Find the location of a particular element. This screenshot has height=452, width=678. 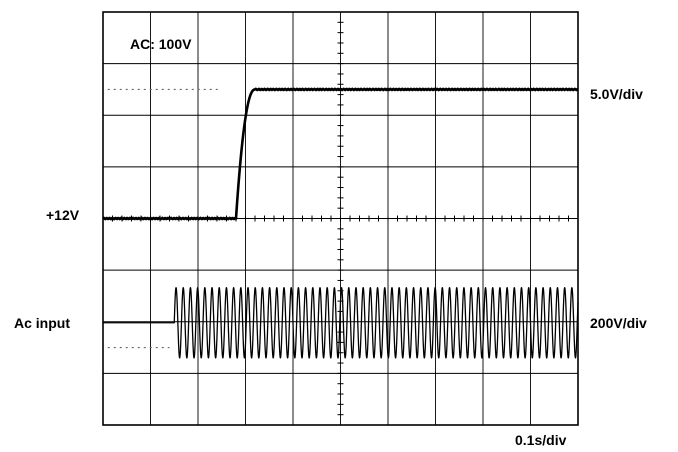

trace-ch2-ac-input is located at coordinates (341, 323).